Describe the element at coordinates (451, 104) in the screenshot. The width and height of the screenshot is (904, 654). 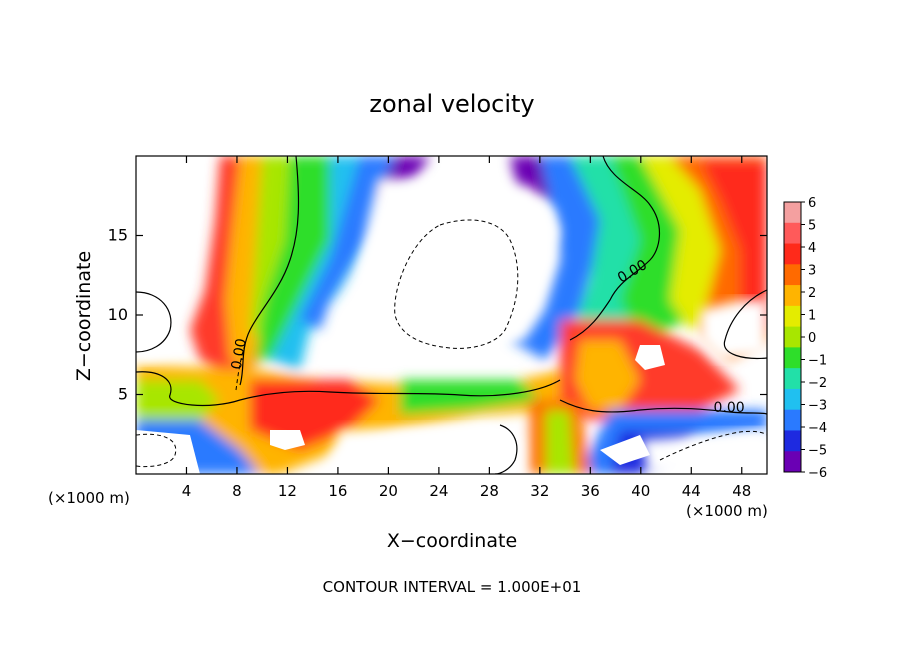
I see `chart-title: zonal velocity` at that location.